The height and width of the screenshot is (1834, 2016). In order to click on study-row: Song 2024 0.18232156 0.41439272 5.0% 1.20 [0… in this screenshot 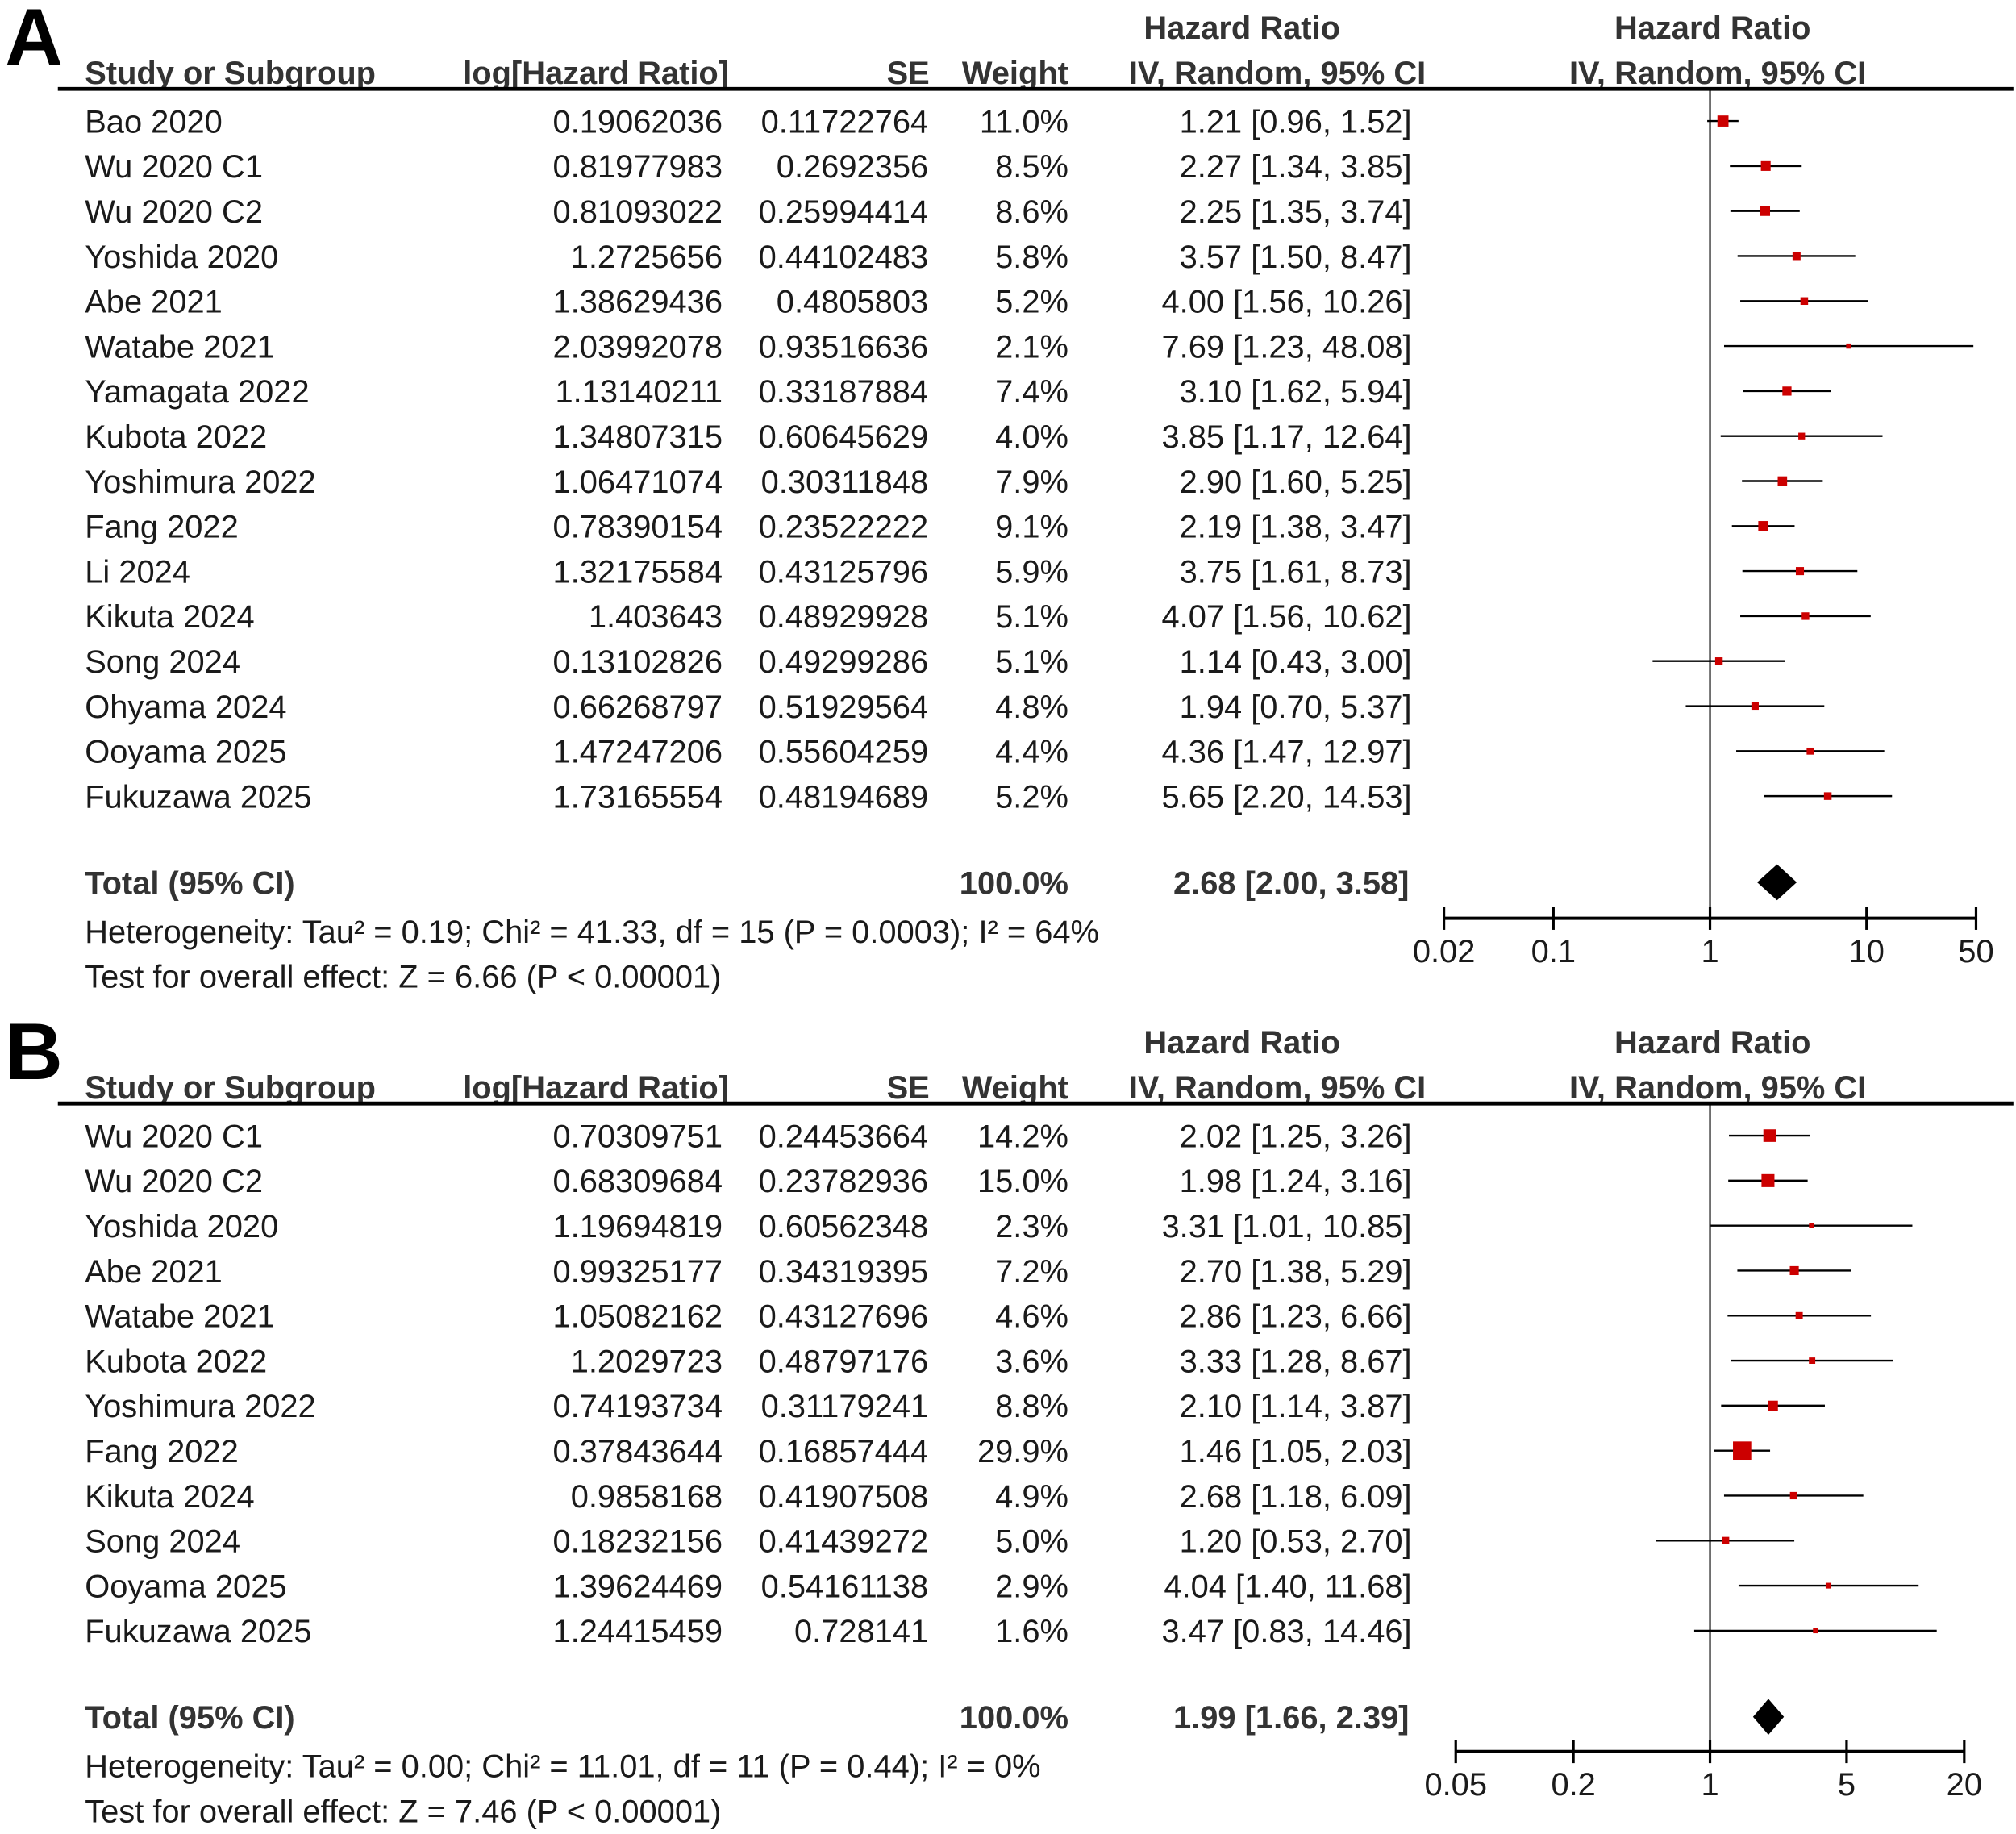, I will do `click(940, 1542)`.